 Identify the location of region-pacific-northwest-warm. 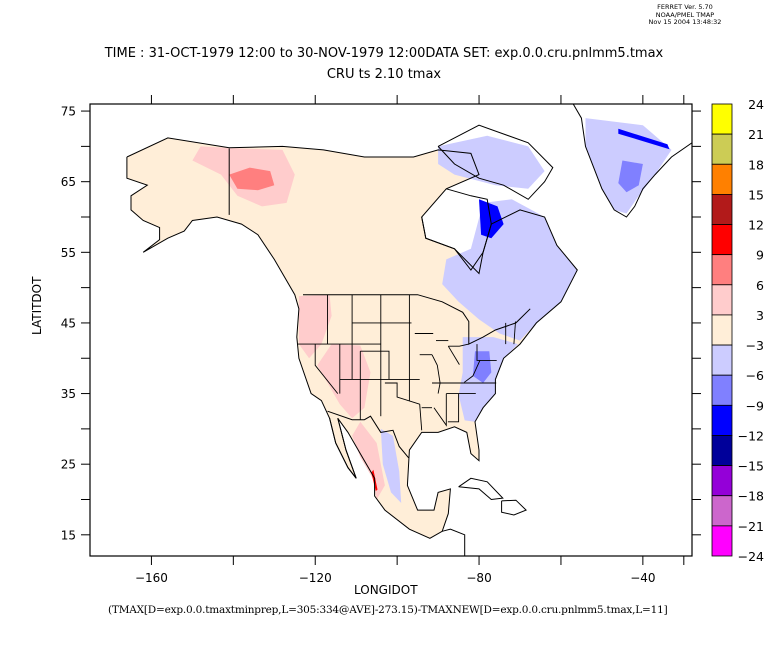
(315, 326).